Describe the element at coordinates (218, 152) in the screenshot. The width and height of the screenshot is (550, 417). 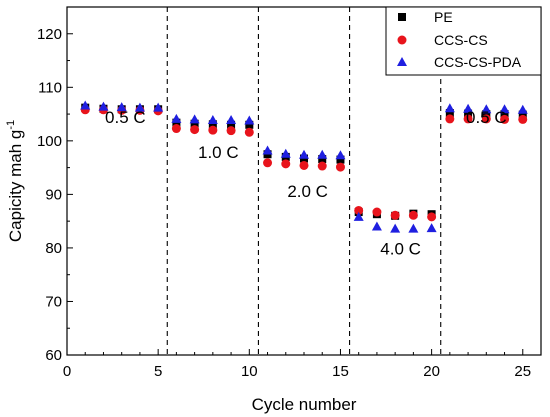
I see `rate-label-1: 1.0 C` at that location.